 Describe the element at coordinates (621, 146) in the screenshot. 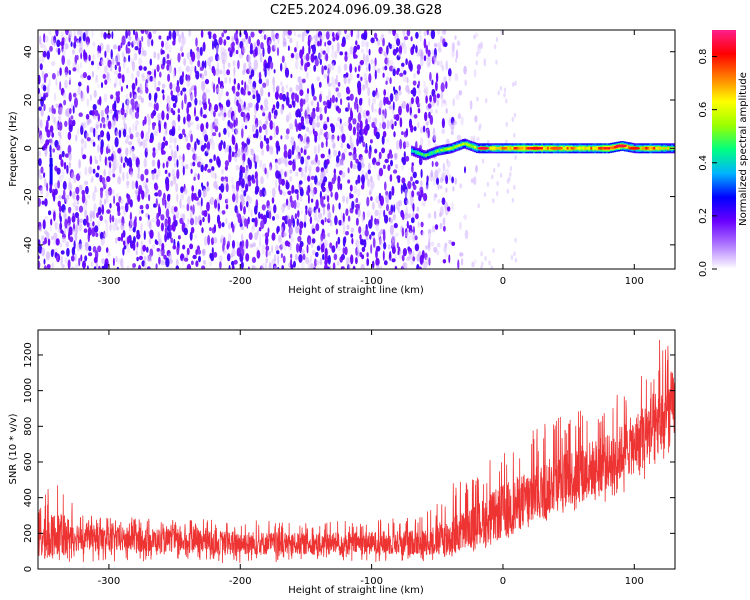

I see `spectrogram-peak` at that location.